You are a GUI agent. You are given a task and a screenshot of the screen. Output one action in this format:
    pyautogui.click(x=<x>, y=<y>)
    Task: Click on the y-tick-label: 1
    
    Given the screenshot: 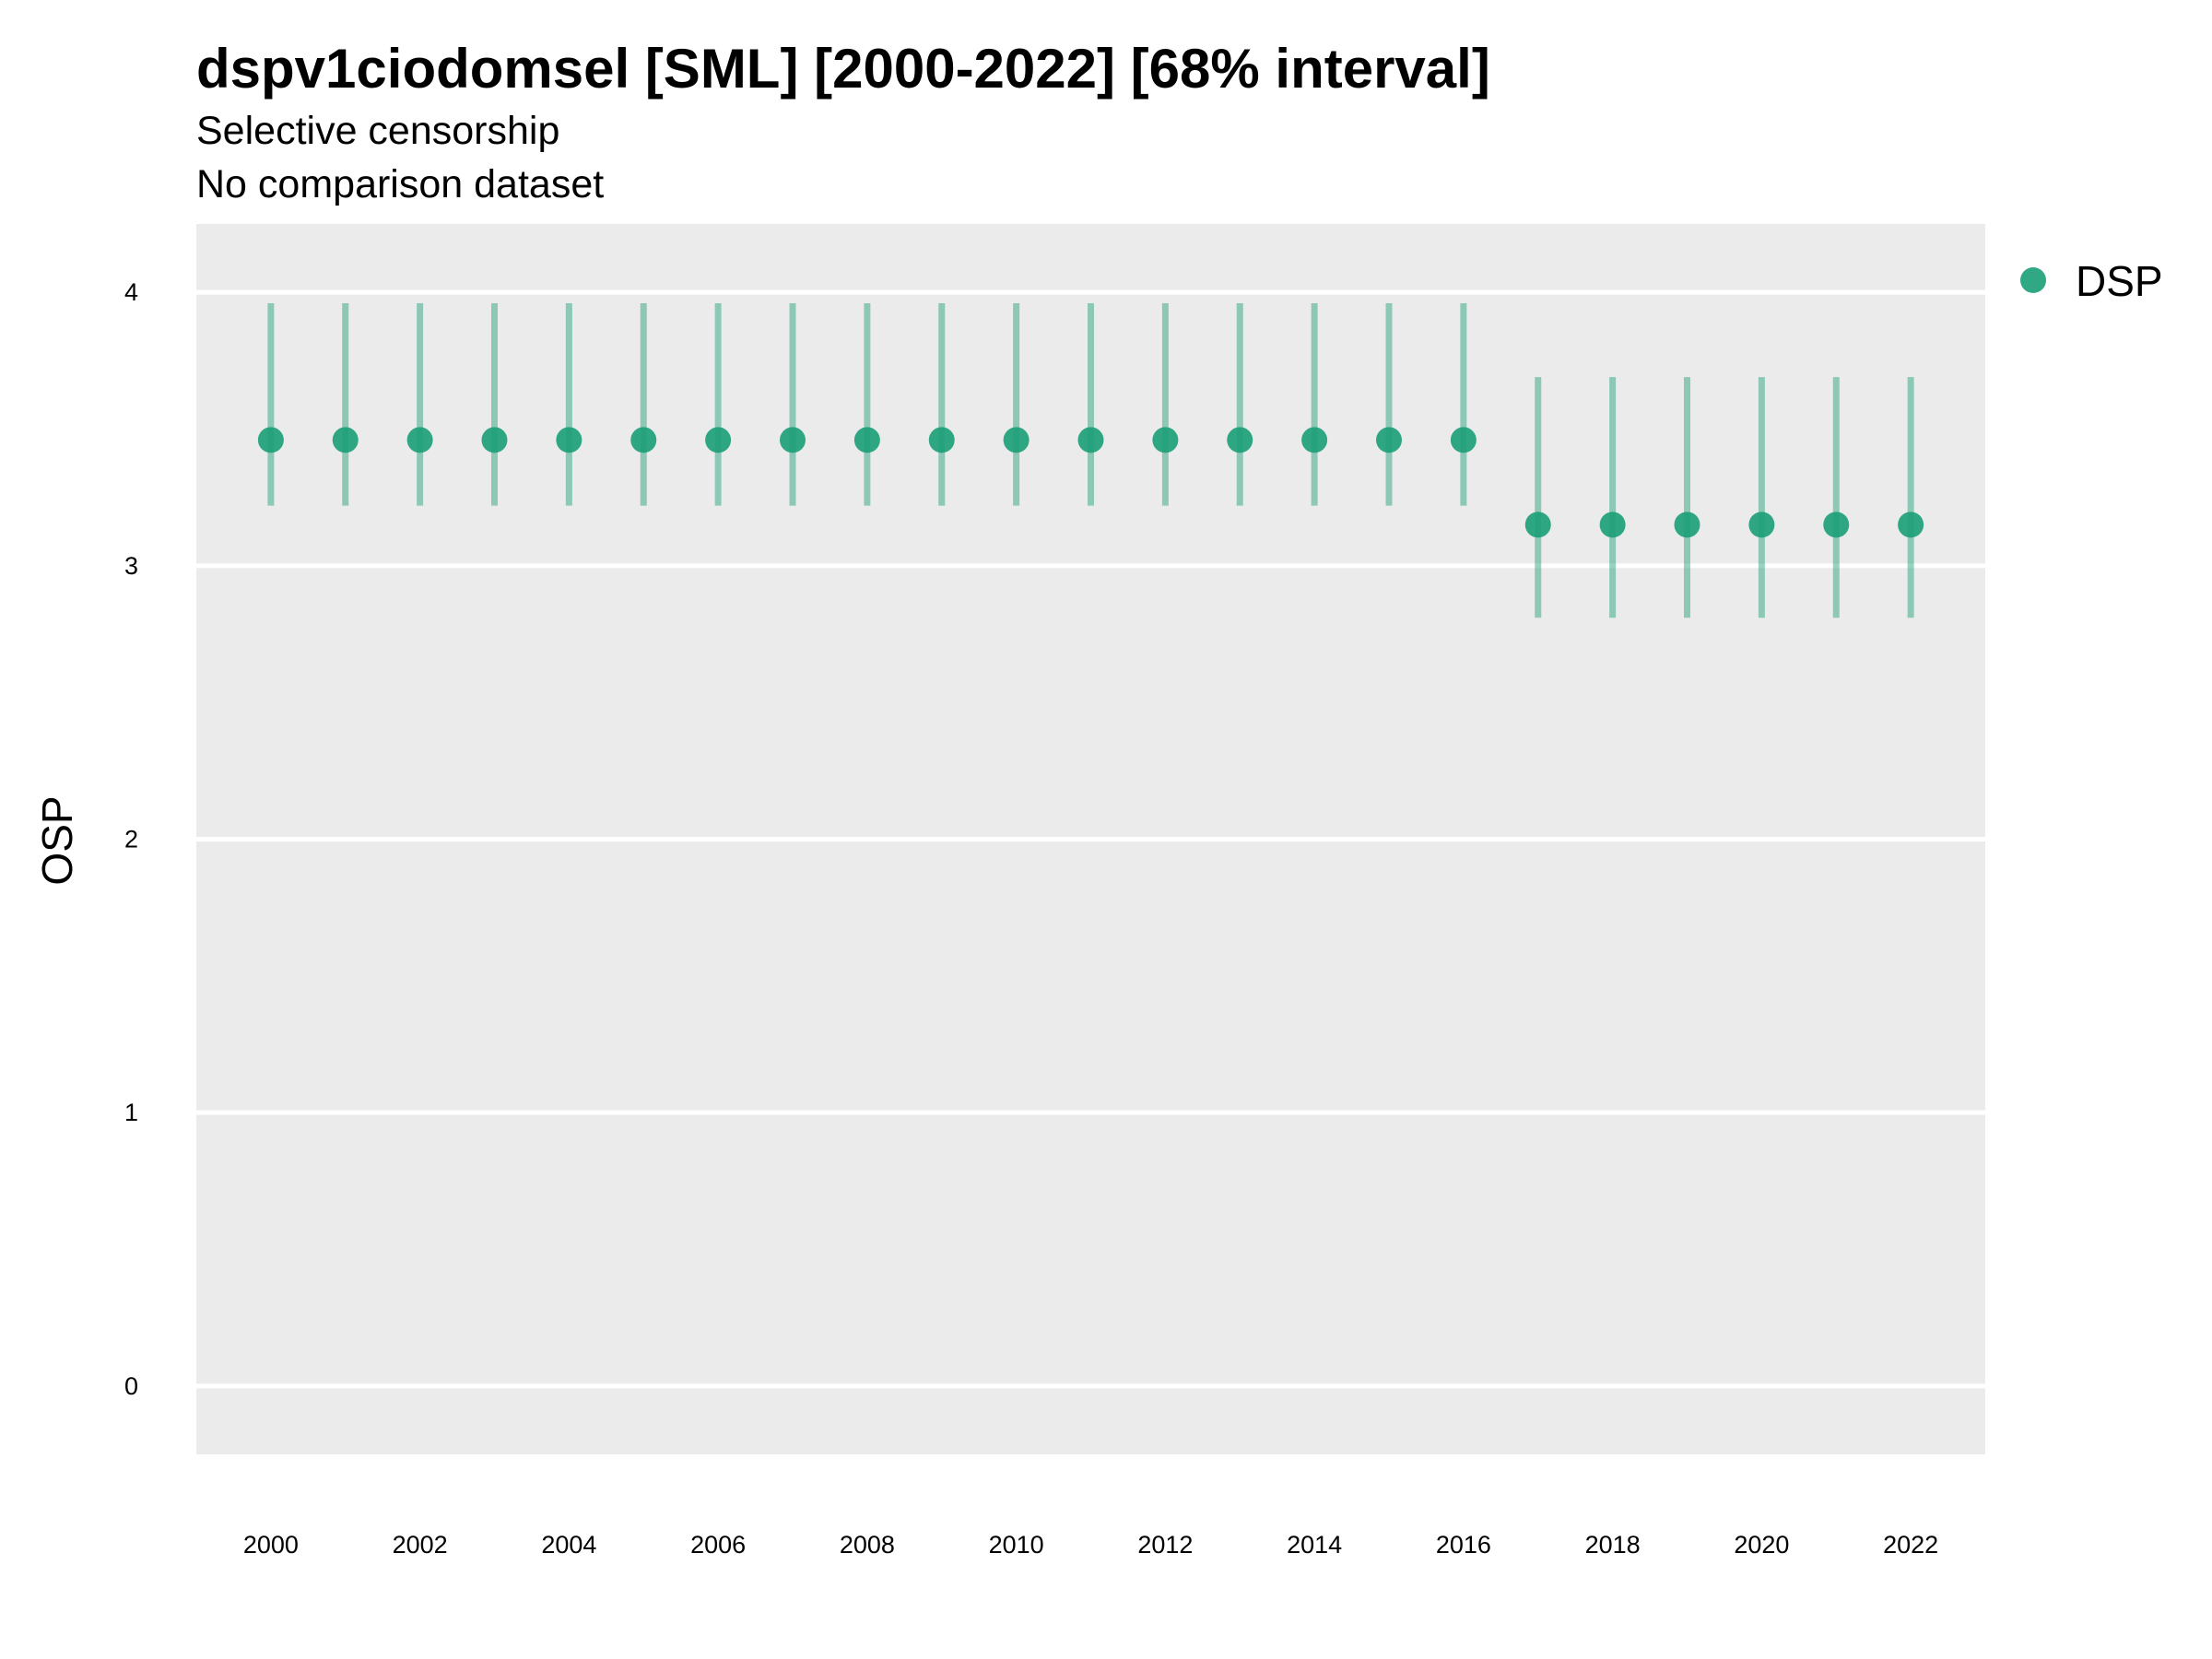 What is the action you would take?
    pyautogui.click(x=131, y=1112)
    